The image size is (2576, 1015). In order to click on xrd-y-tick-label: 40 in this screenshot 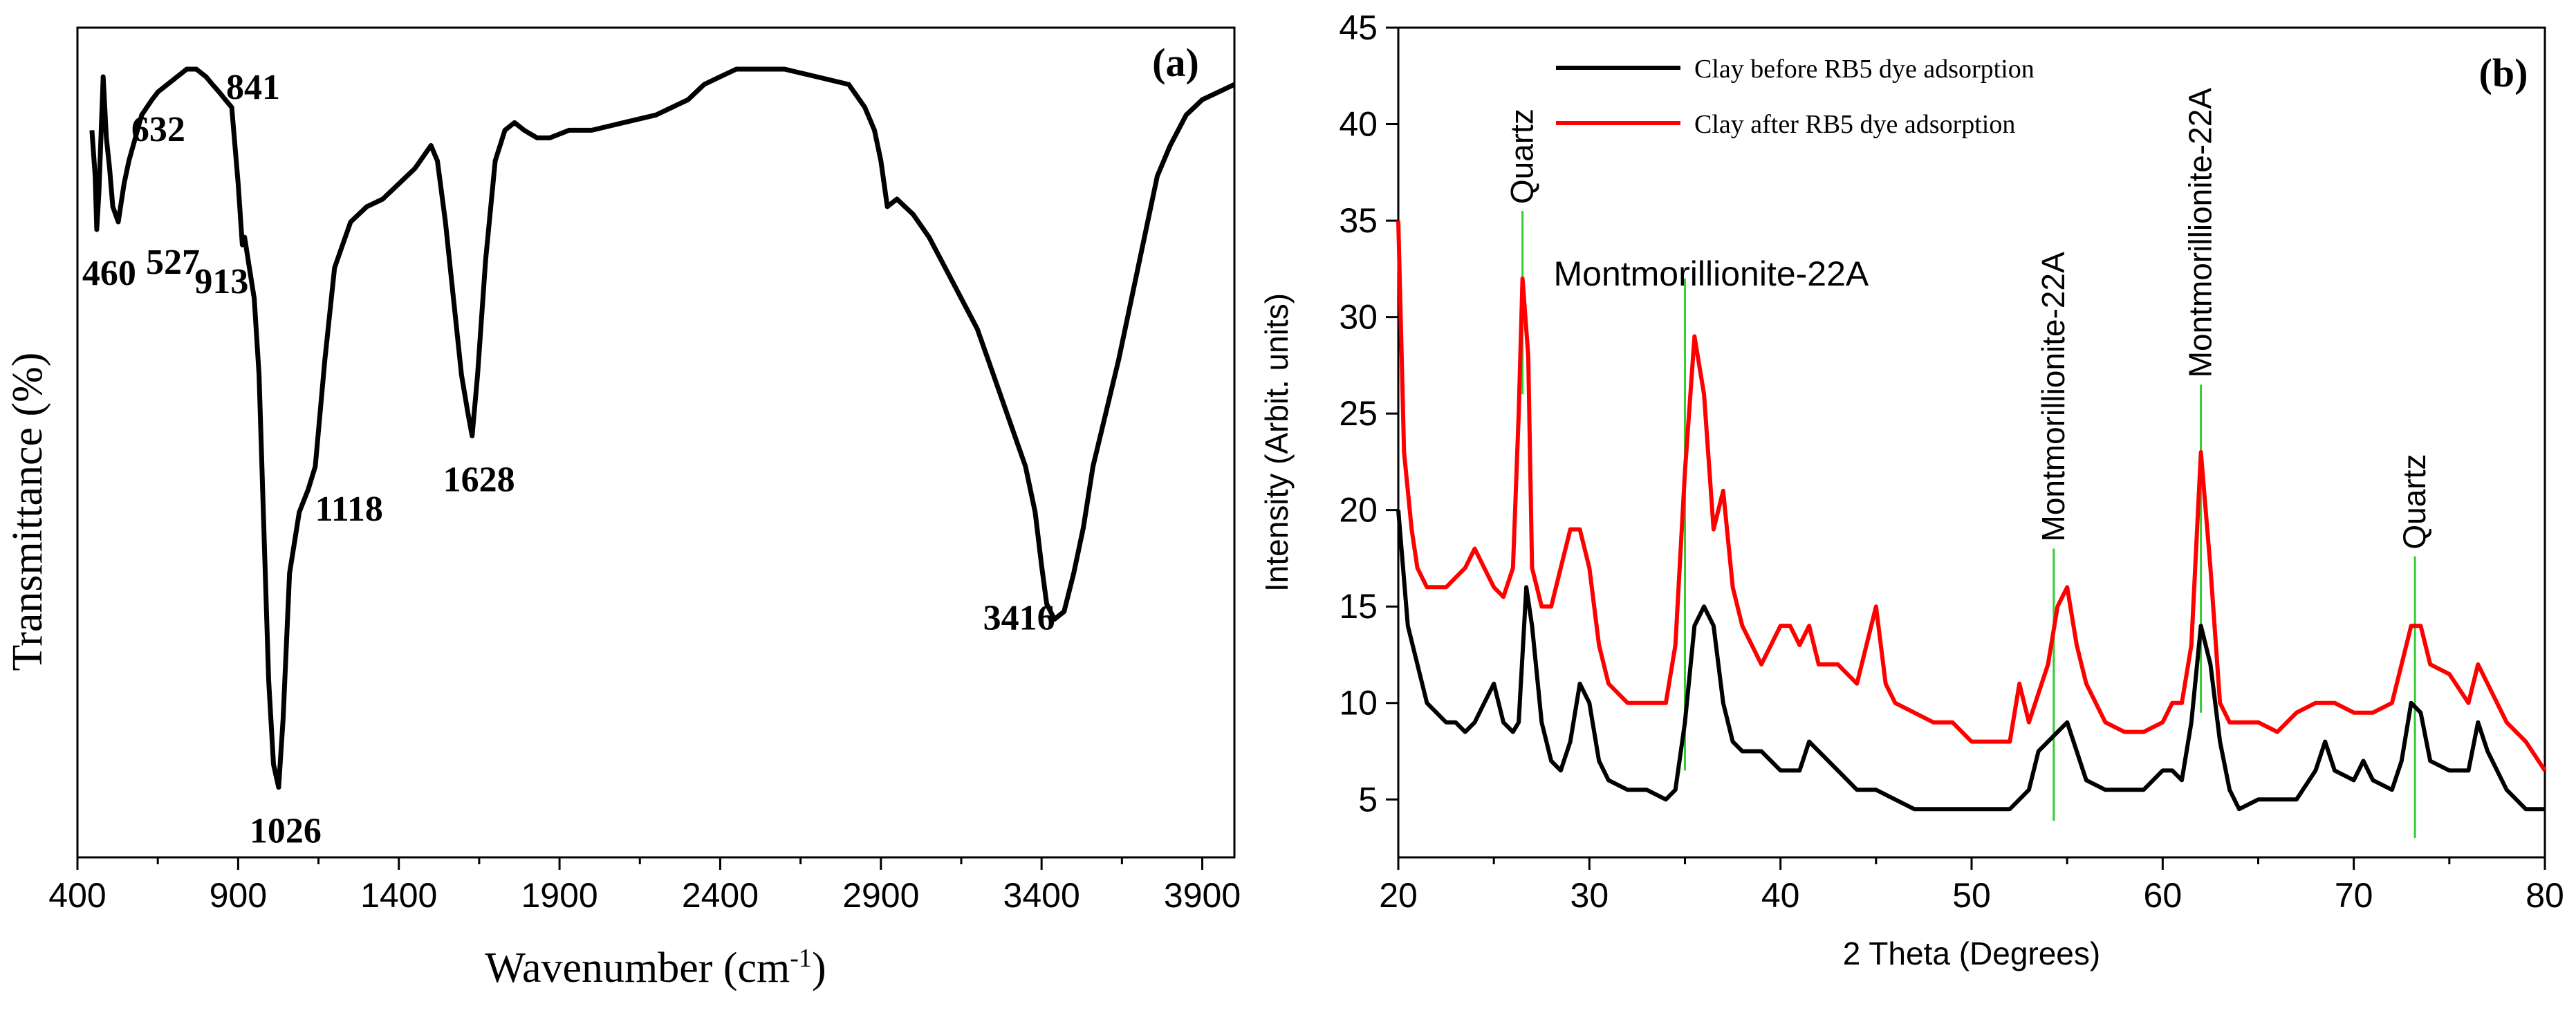, I will do `click(1359, 124)`.